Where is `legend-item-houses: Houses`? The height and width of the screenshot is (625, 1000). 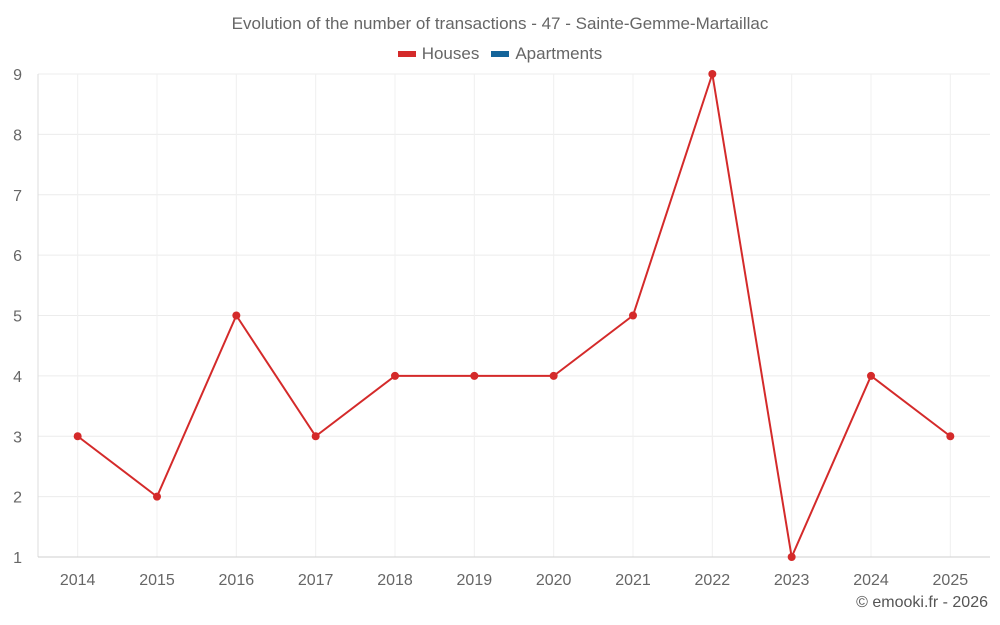
legend-item-houses: Houses is located at coordinates (438, 54).